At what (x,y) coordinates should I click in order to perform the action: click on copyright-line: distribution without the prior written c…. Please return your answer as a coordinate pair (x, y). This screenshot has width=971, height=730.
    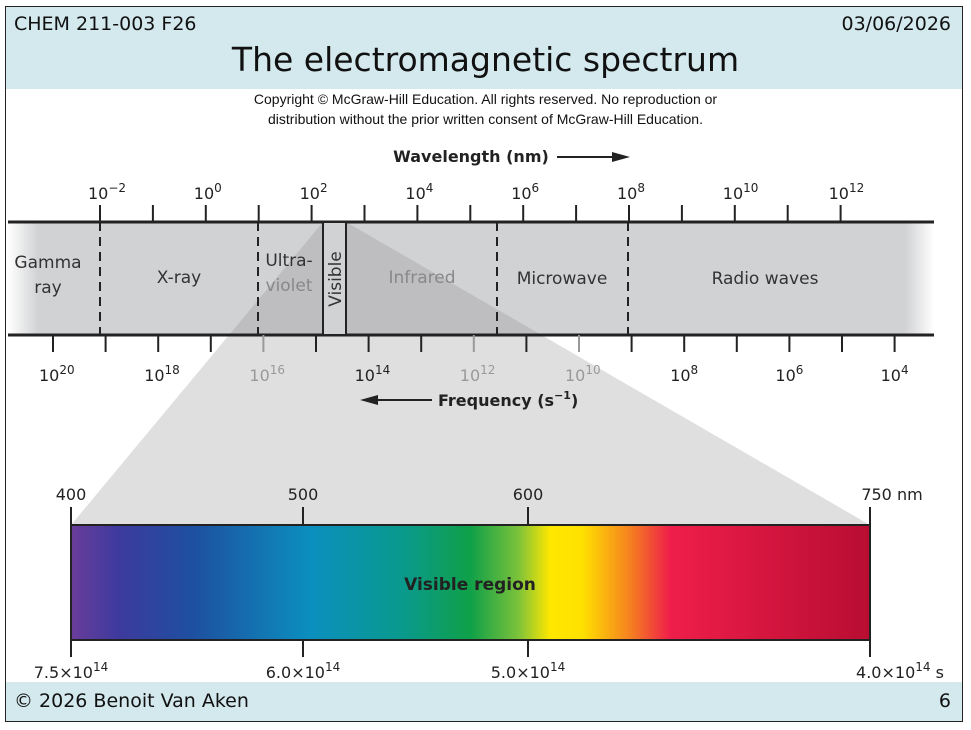
    Looking at the image, I should click on (485, 119).